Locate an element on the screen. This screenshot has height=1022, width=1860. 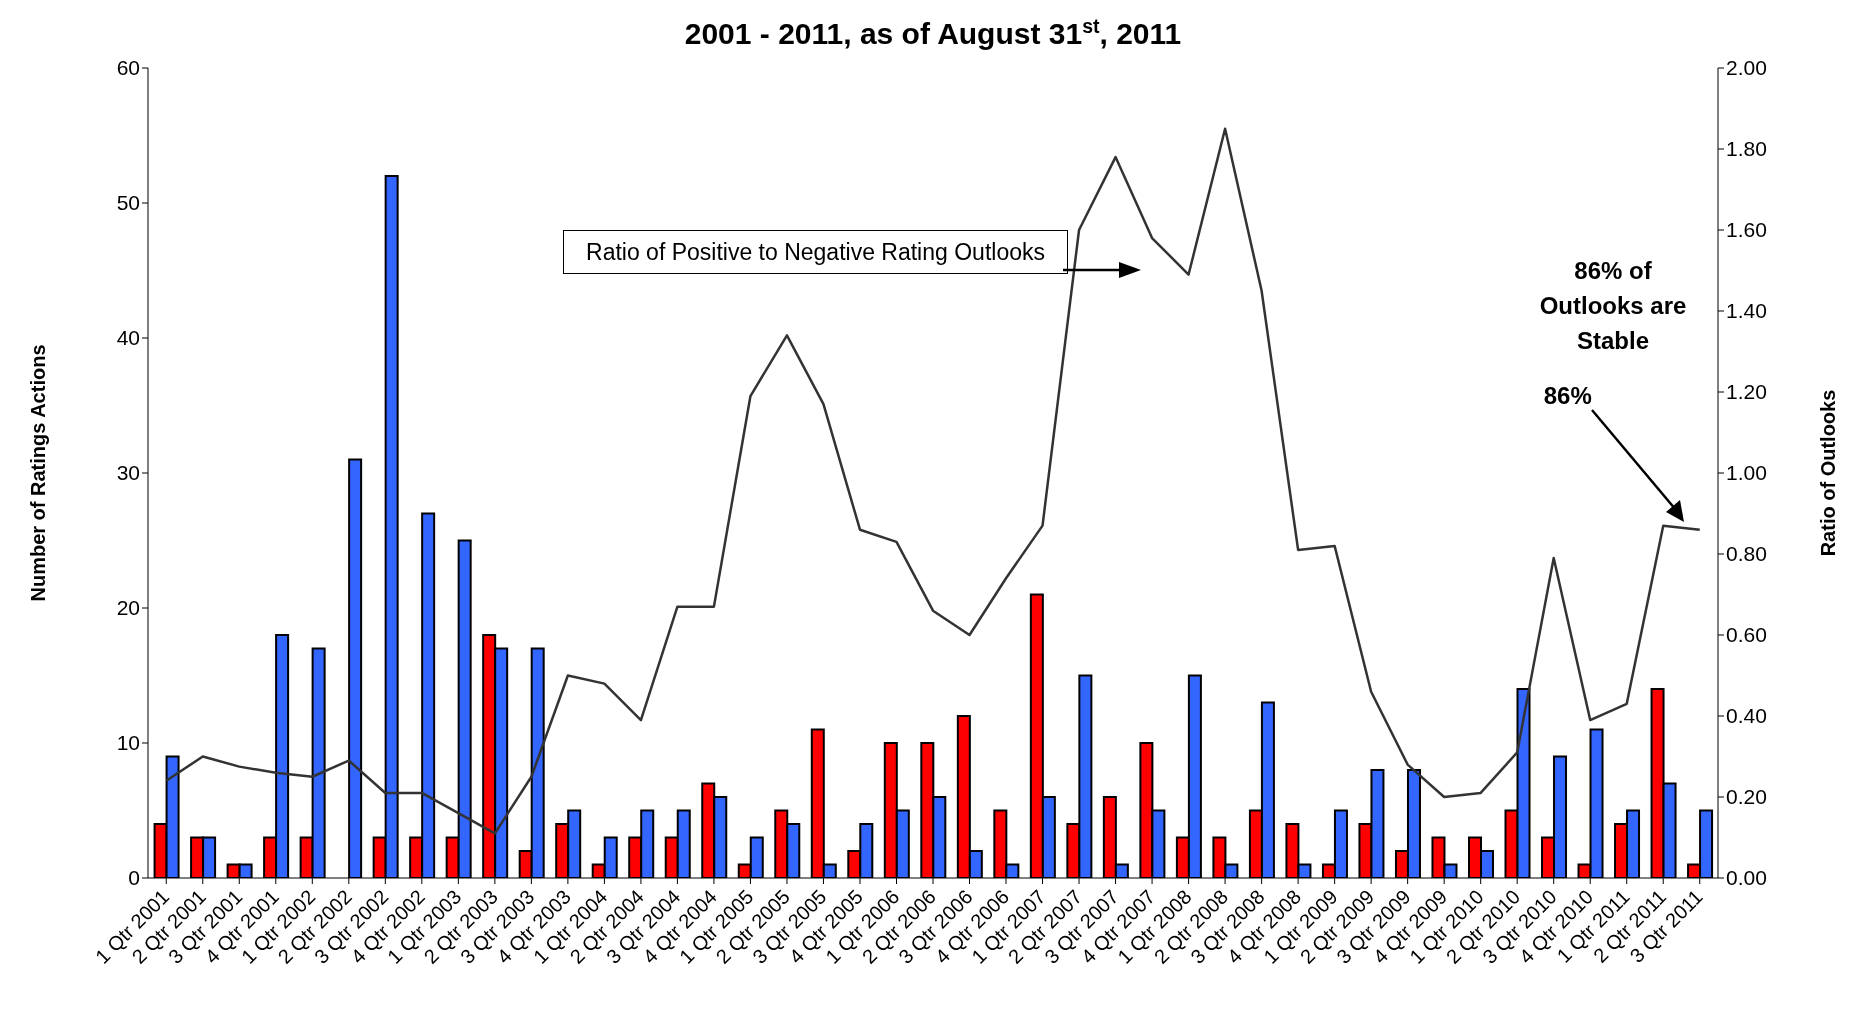
y2-tick-label: 0.60 is located at coordinates (1746, 635).